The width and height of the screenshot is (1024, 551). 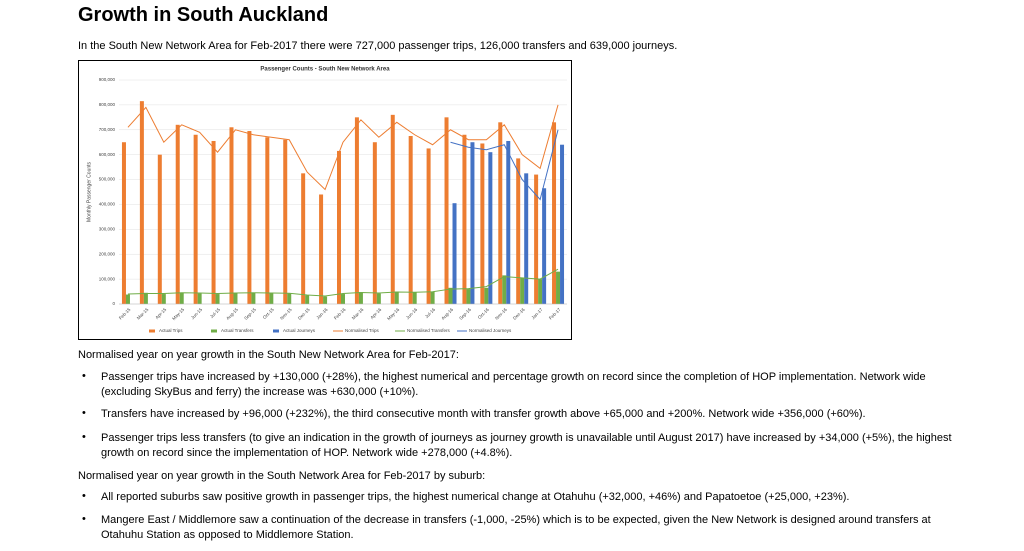 What do you see at coordinates (107, 104) in the screenshot?
I see `y-tick-label: 800,000` at bounding box center [107, 104].